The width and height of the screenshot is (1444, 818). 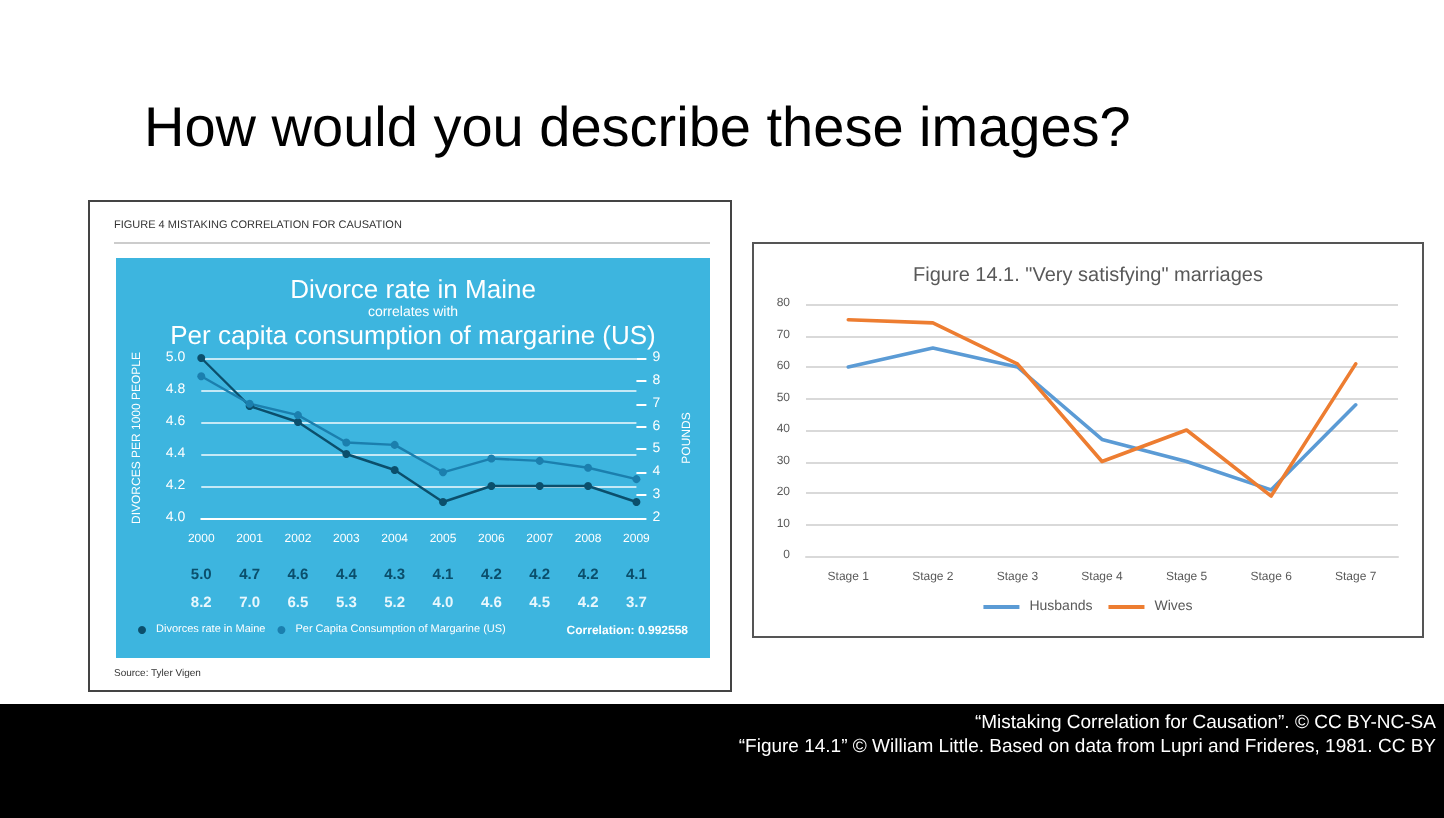 I want to click on text: “Figure 14.1” © William Little. Based on data from Lupri and Frideres, 1981. CC BY, so click(x=1087, y=748).